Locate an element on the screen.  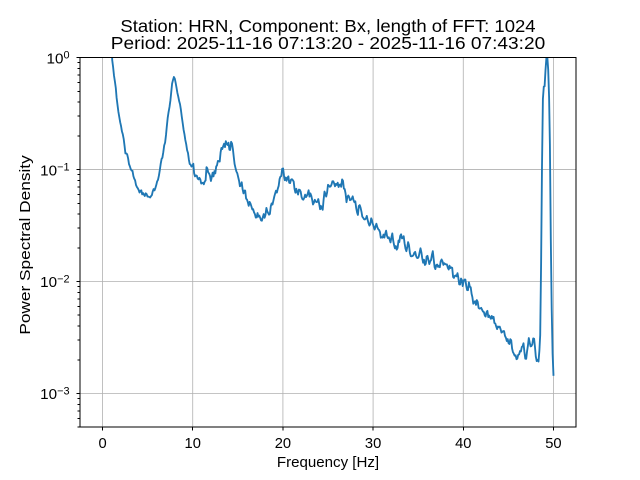
svg-text: Frequency [Hz] is located at coordinates (328, 463).